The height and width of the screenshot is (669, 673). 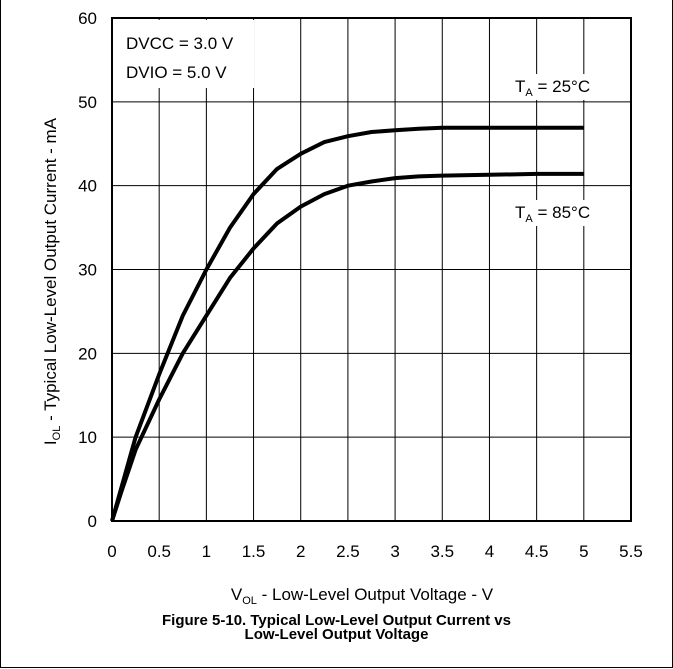 I want to click on x-tick-label: 0.5, so click(x=159, y=551).